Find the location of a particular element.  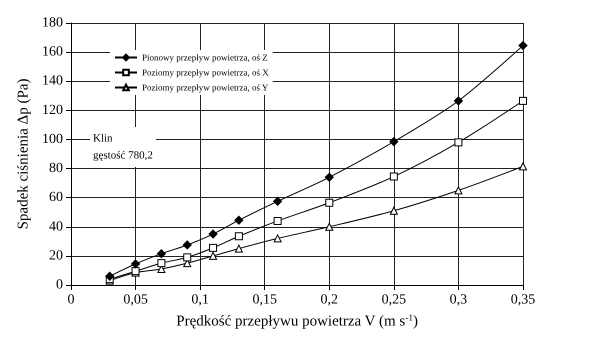

y-tick-label: 20 is located at coordinates (56, 256).